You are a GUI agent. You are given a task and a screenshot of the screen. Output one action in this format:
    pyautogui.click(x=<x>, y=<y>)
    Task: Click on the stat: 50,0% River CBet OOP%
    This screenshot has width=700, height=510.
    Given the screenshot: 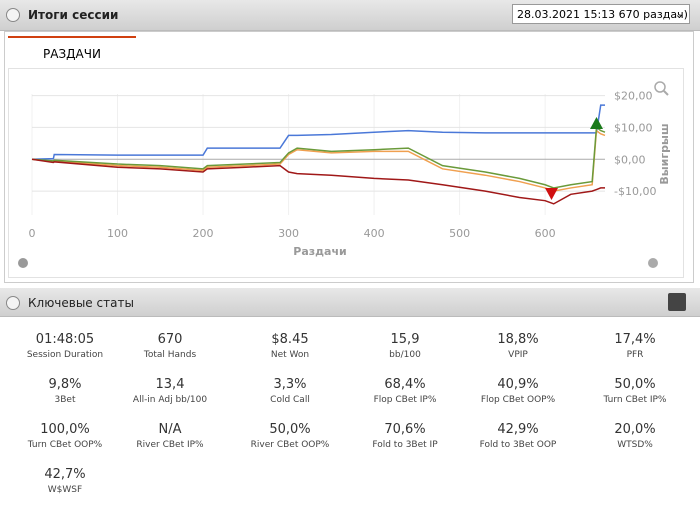 What is the action you would take?
    pyautogui.click(x=290, y=436)
    